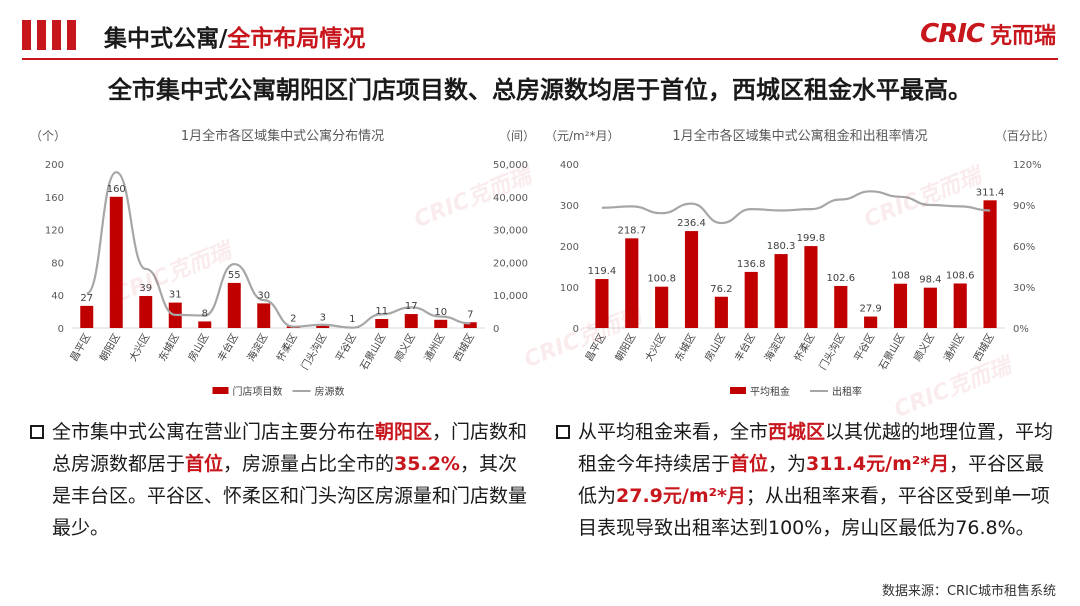 The height and width of the screenshot is (606, 1080). Describe the element at coordinates (781, 246) in the screenshot. I see `data-label: 180.3` at that location.